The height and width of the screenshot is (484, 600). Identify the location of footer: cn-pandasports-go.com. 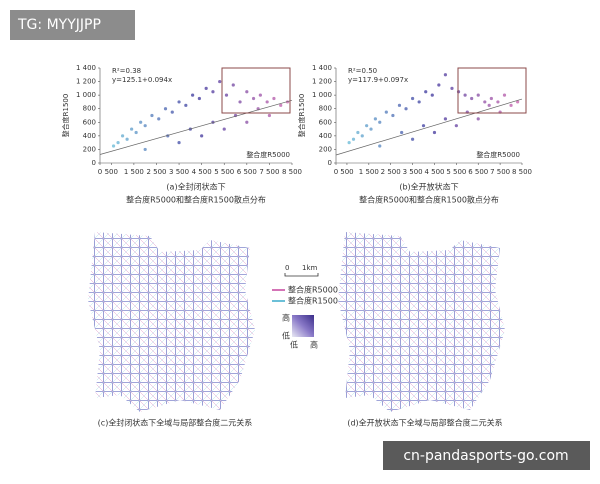
(485, 456).